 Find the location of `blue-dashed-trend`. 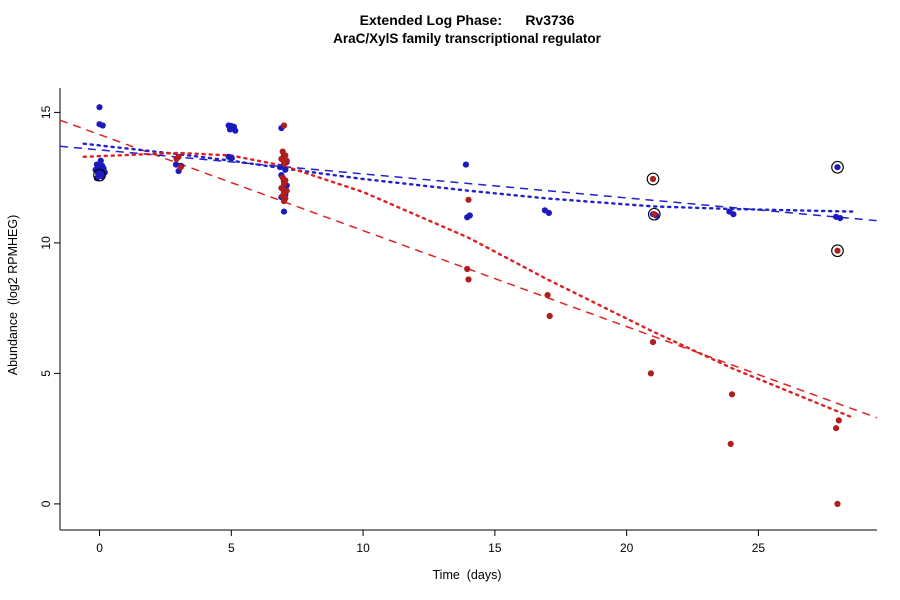

blue-dashed-trend is located at coordinates (468, 183).